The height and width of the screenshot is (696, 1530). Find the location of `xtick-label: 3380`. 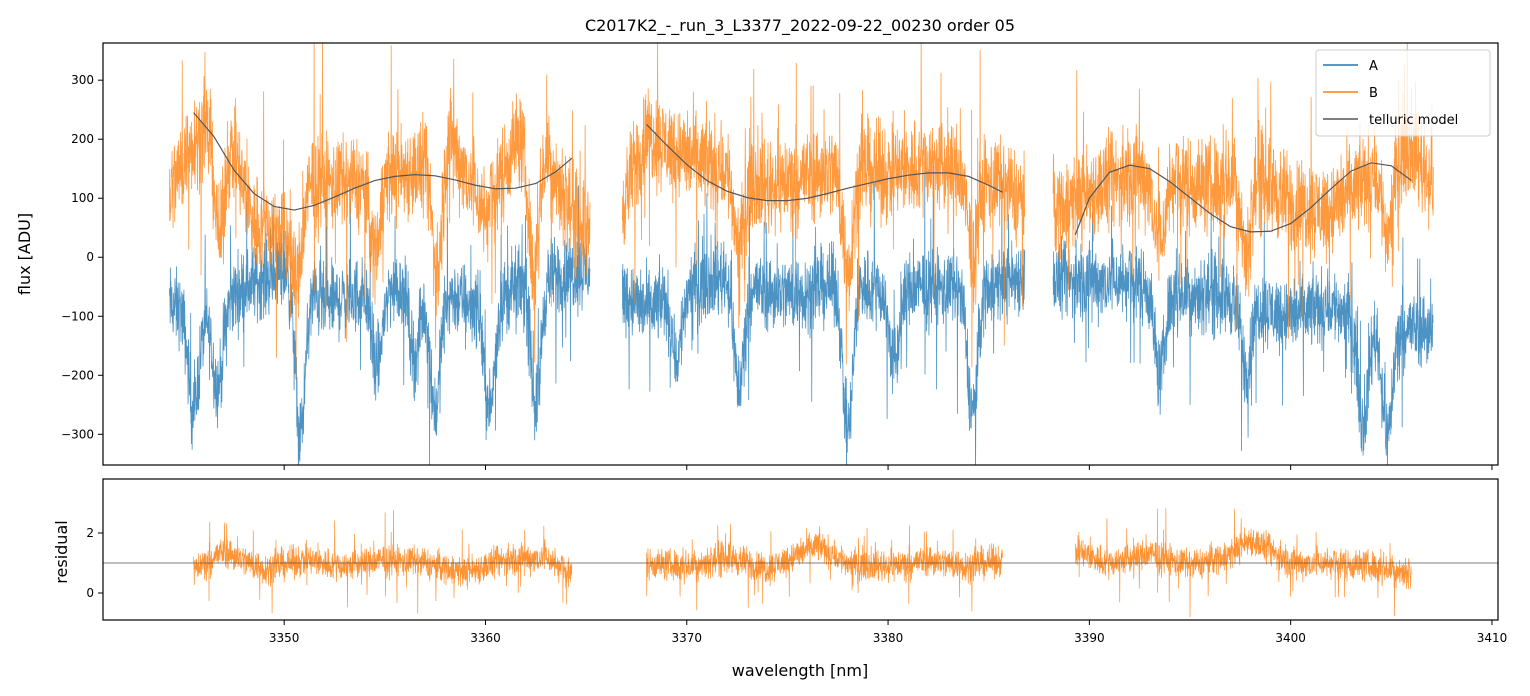

xtick-label: 3380 is located at coordinates (888, 638).